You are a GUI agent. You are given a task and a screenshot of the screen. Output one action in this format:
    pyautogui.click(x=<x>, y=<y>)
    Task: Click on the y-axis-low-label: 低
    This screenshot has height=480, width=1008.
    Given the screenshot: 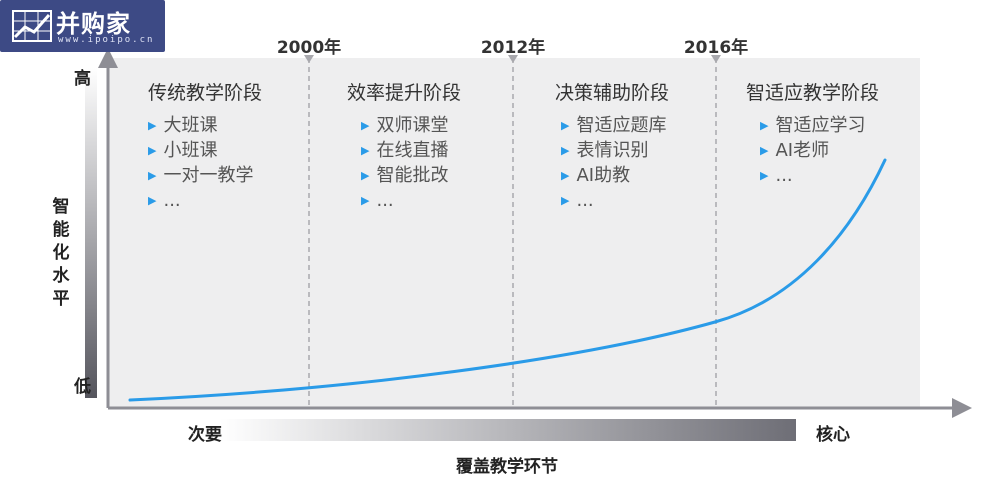 What is the action you would take?
    pyautogui.click(x=82, y=387)
    